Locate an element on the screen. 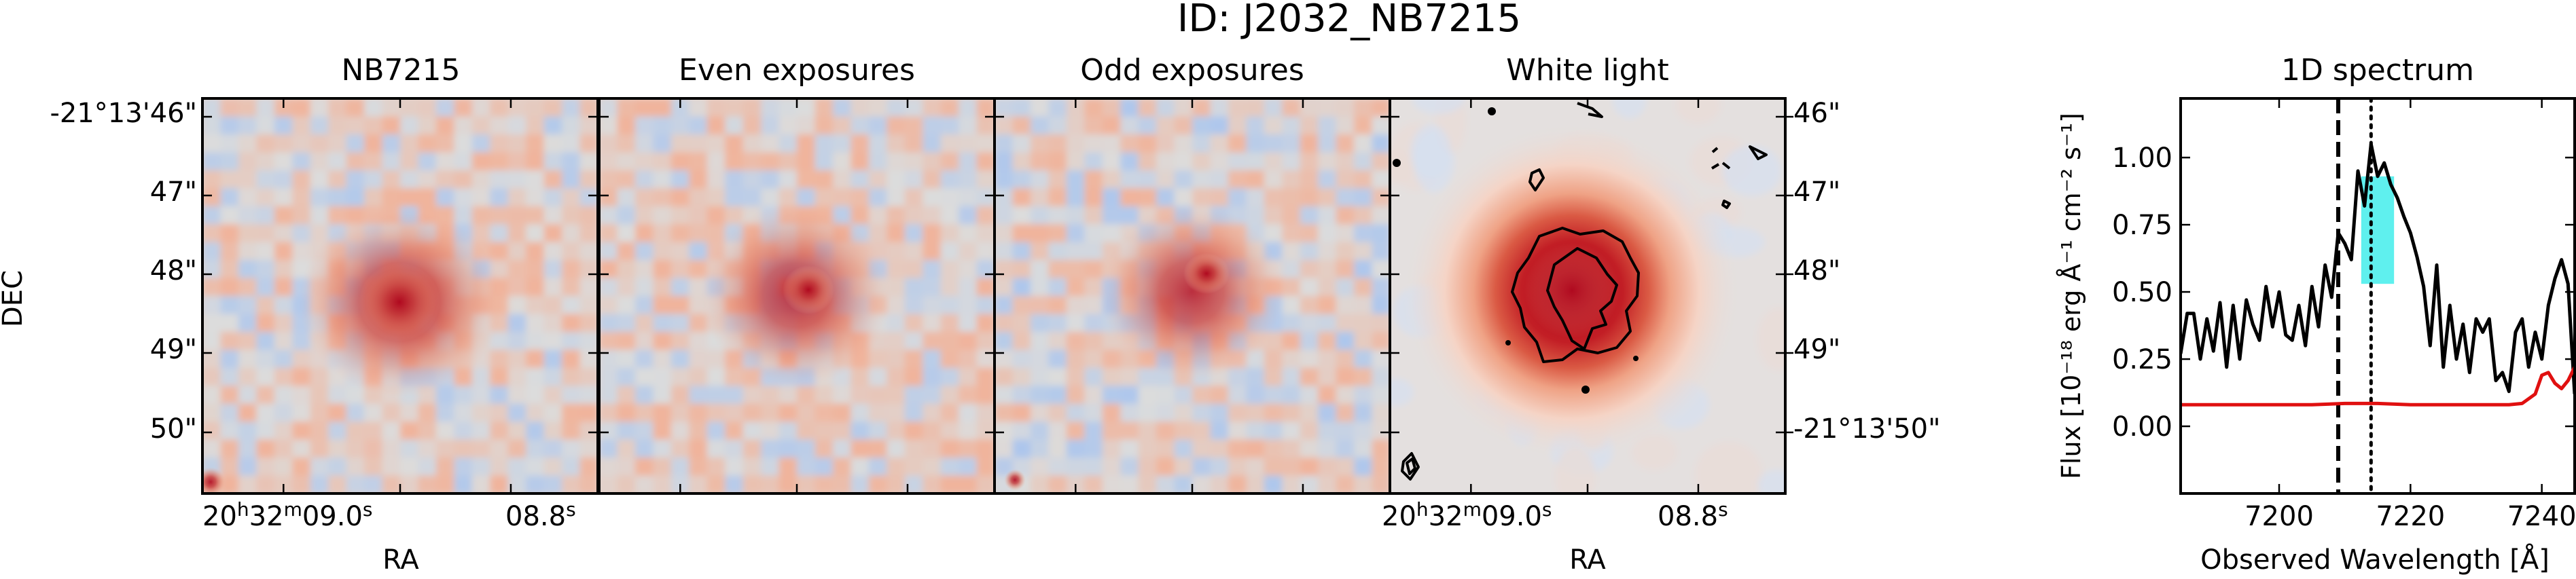 The width and height of the screenshot is (2576, 579). contour-bl is located at coordinates (1410, 466).